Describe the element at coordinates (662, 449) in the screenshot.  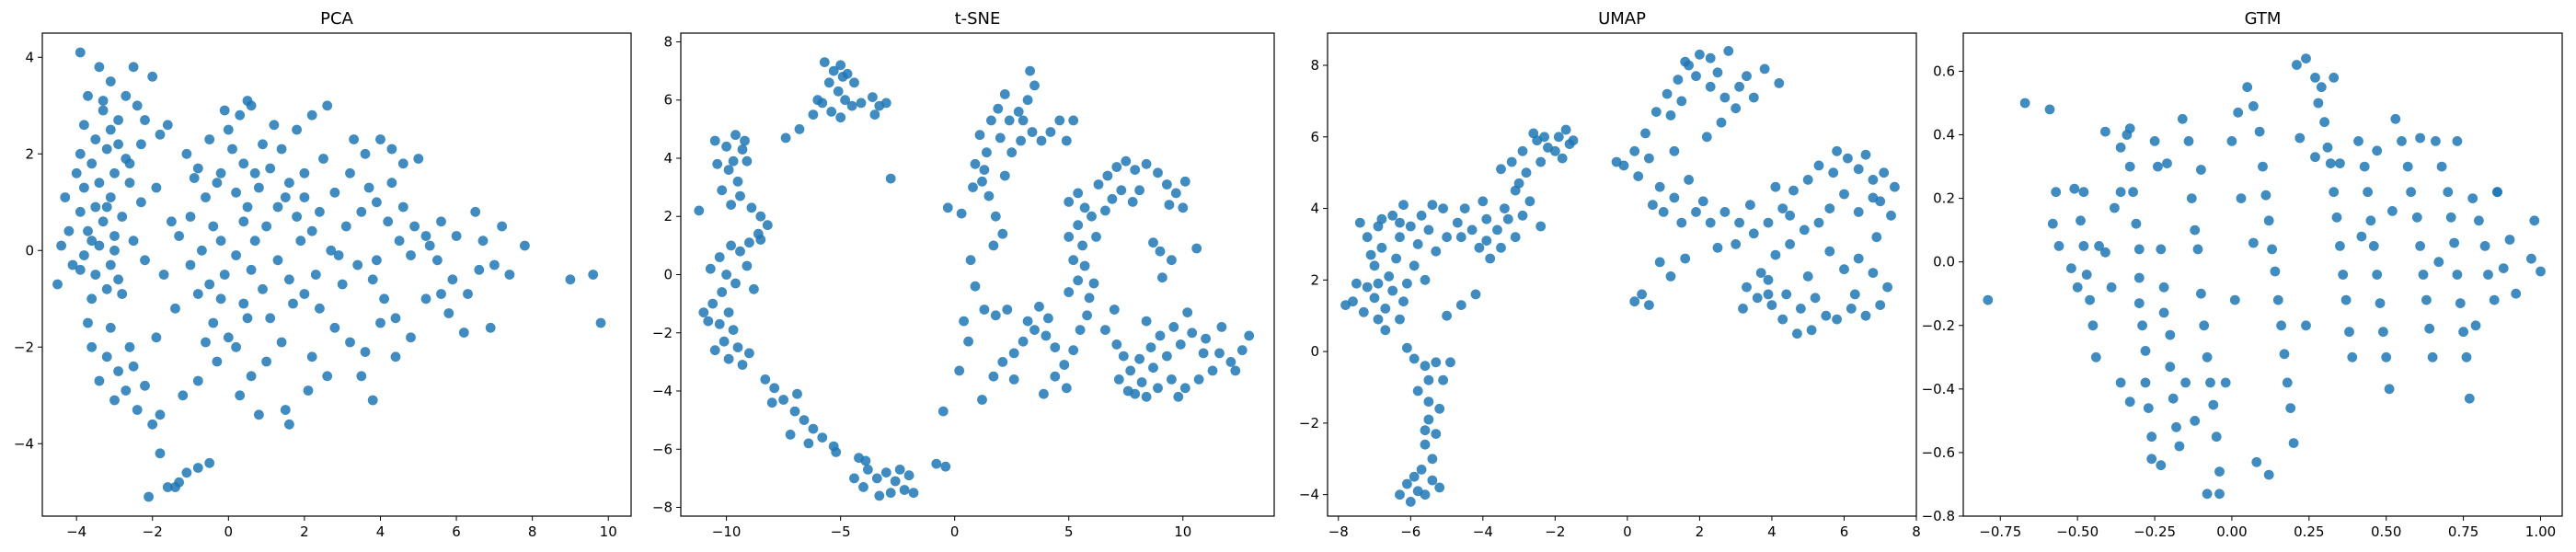
I see `y-tick-label: −6` at that location.